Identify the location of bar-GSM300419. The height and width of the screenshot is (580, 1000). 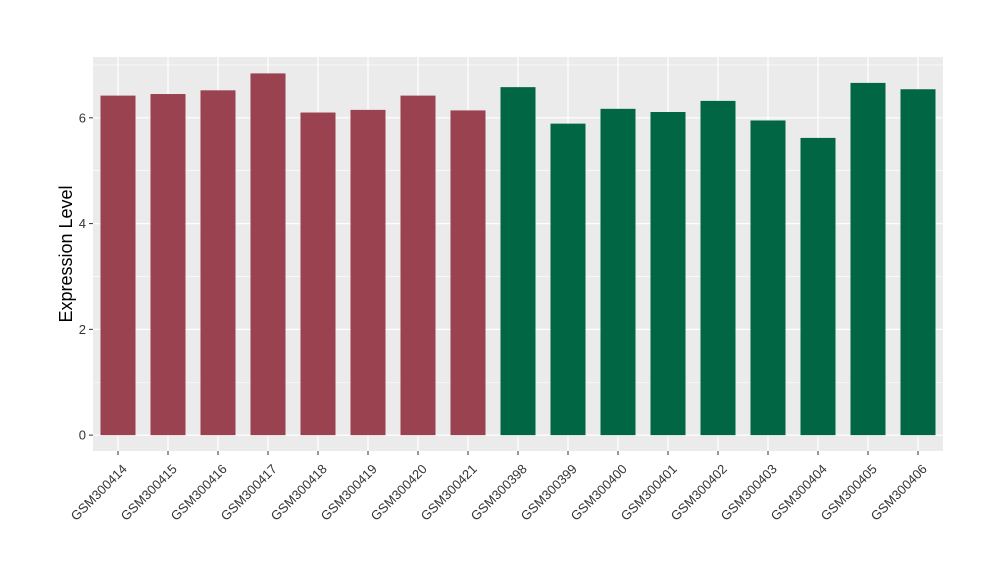
(368, 272).